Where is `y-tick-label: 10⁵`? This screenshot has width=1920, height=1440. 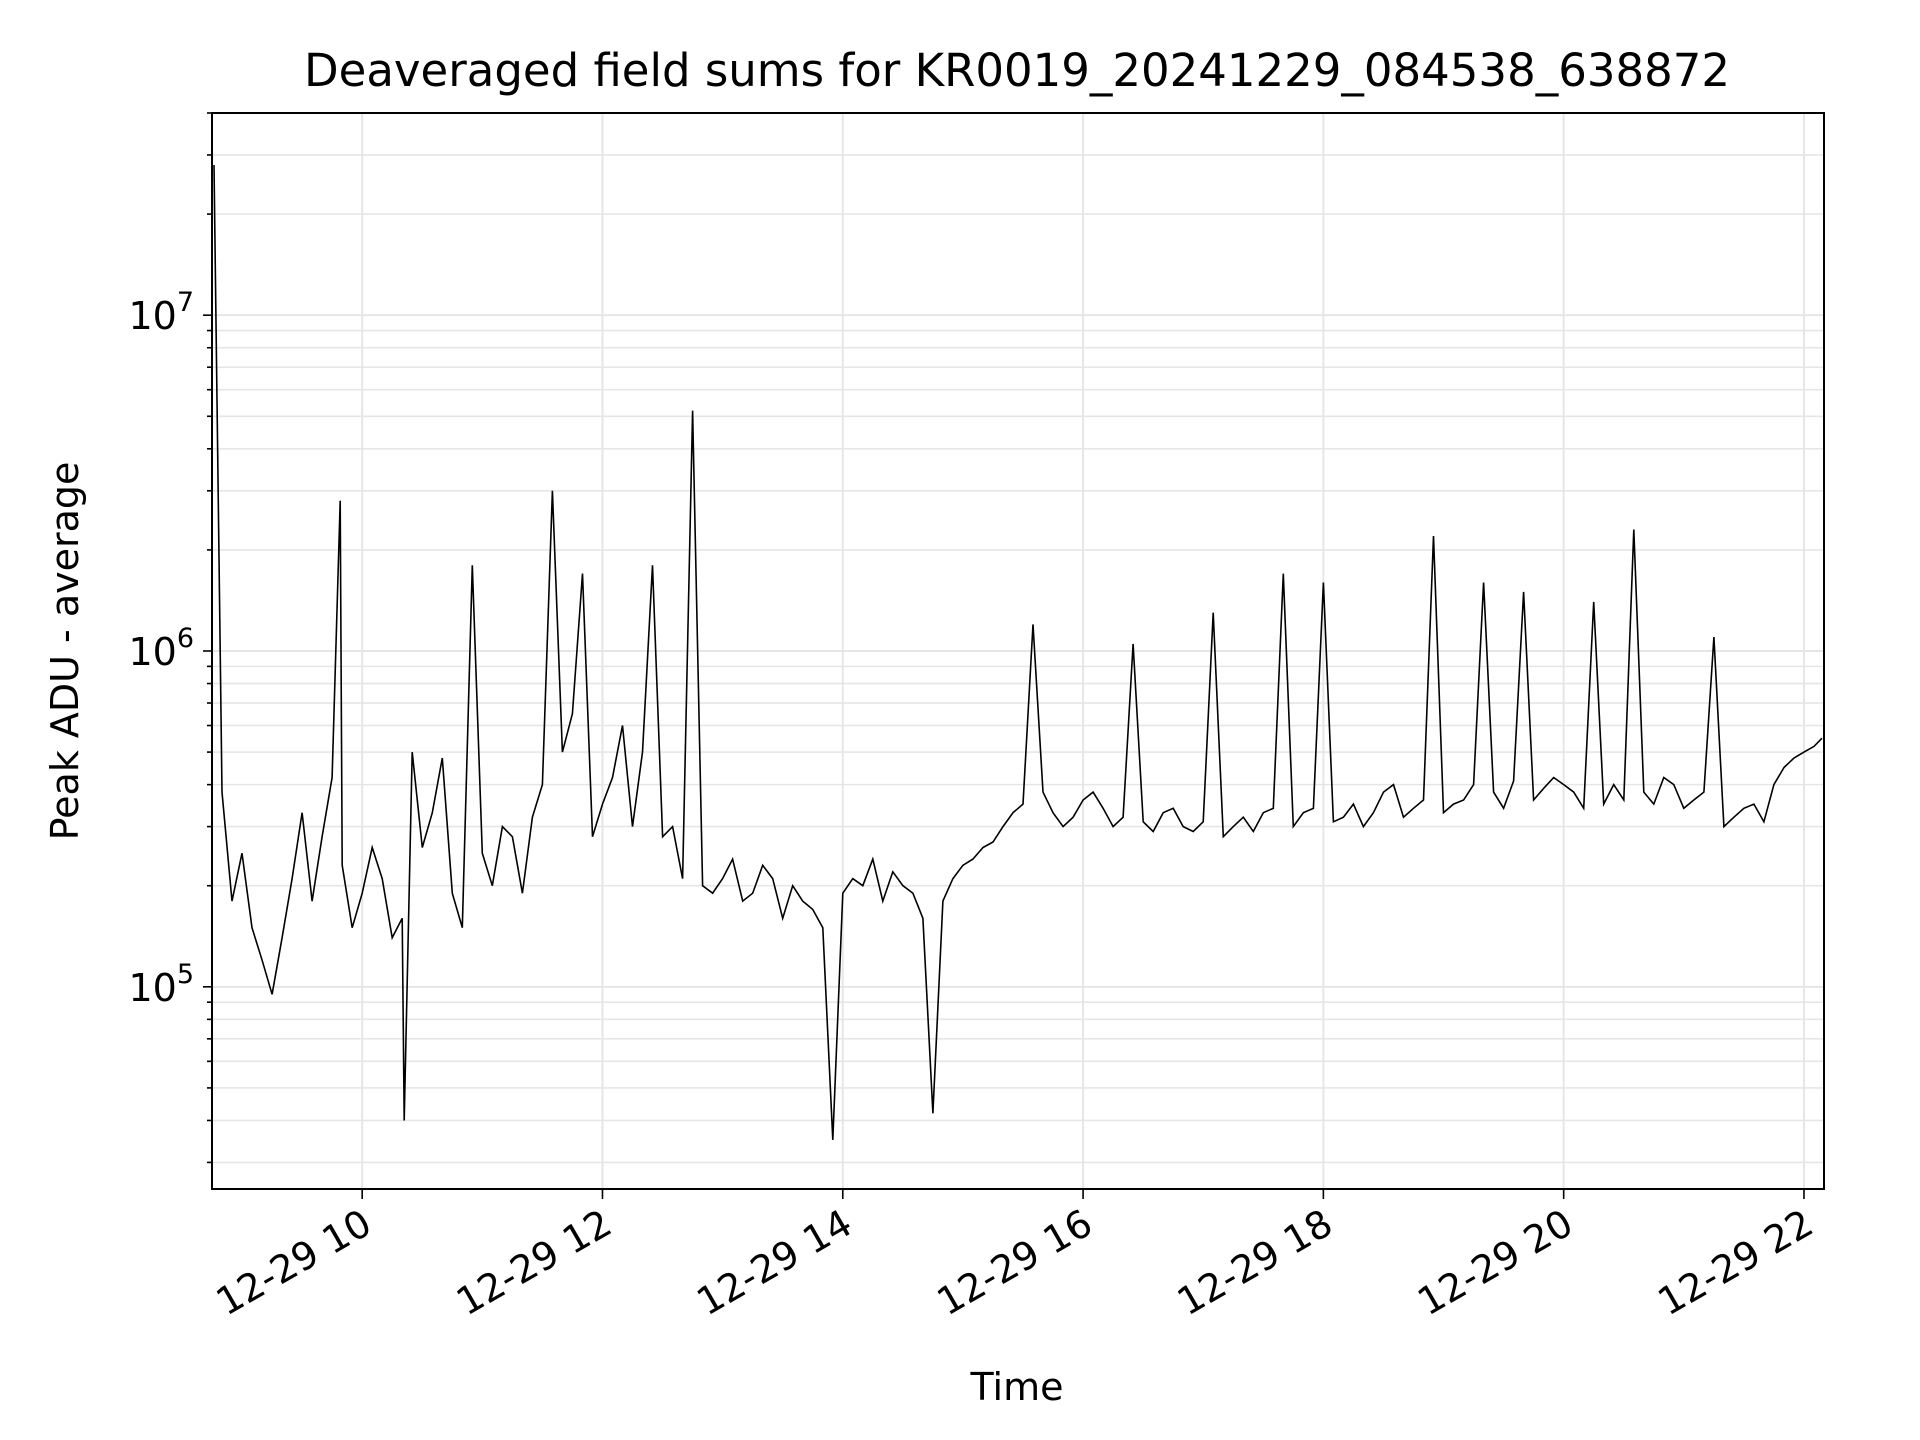
y-tick-label: 10⁵ is located at coordinates (161, 984).